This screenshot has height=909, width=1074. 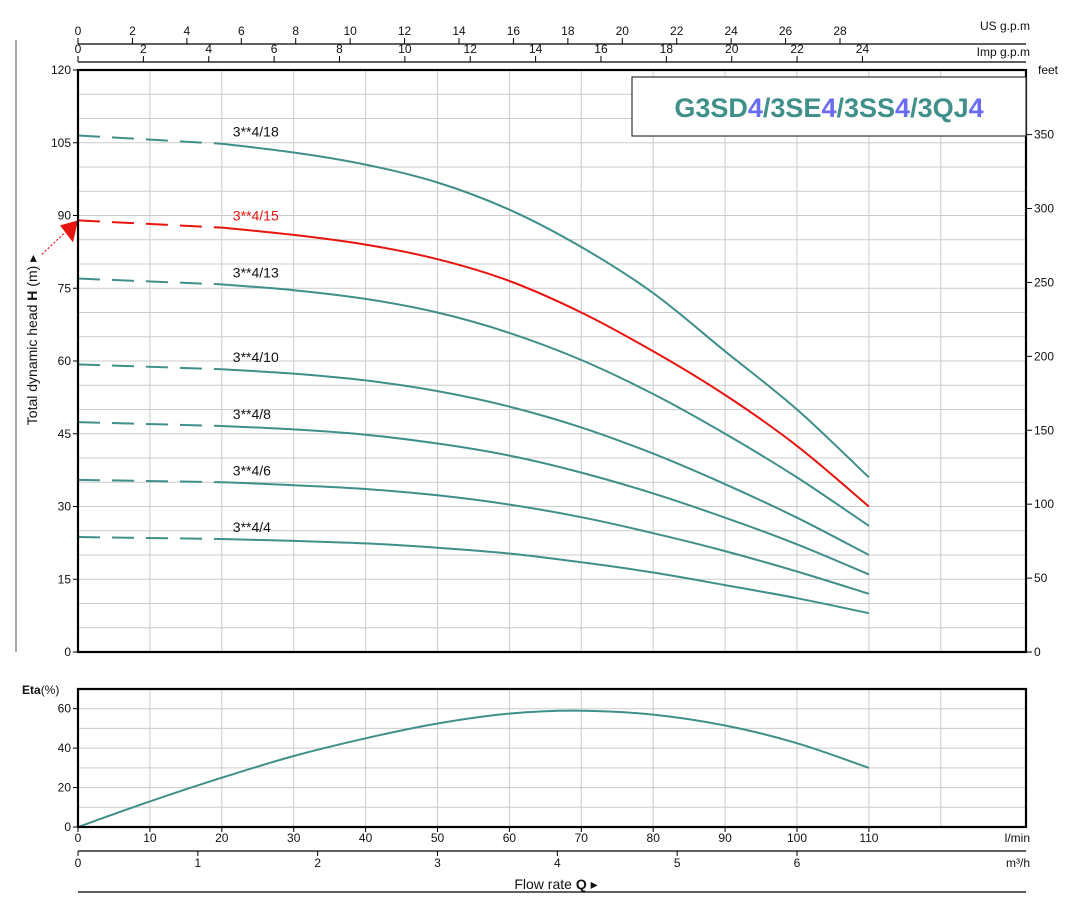 What do you see at coordinates (65, 216) in the screenshot?
I see `y-tick-label: 90` at bounding box center [65, 216].